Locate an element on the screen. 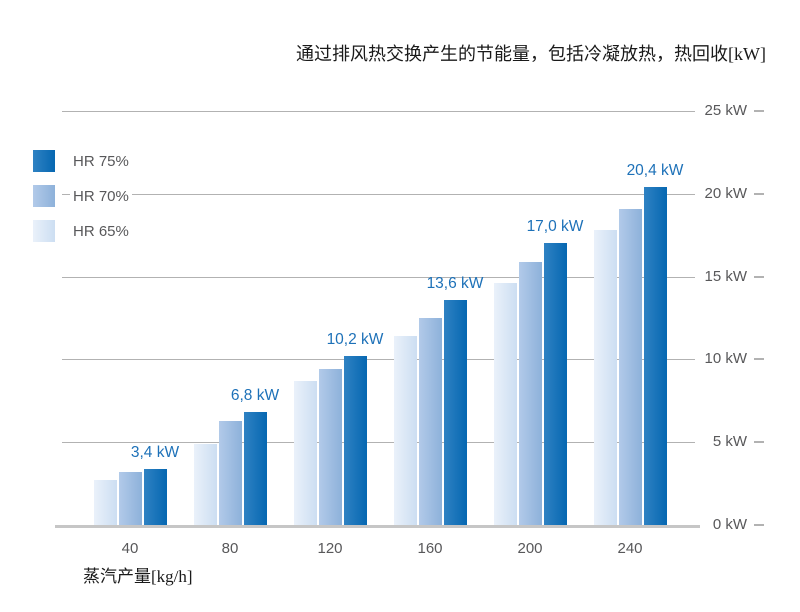 The height and width of the screenshot is (612, 800). legend-label-hr65: HR 65% is located at coordinates (101, 231).